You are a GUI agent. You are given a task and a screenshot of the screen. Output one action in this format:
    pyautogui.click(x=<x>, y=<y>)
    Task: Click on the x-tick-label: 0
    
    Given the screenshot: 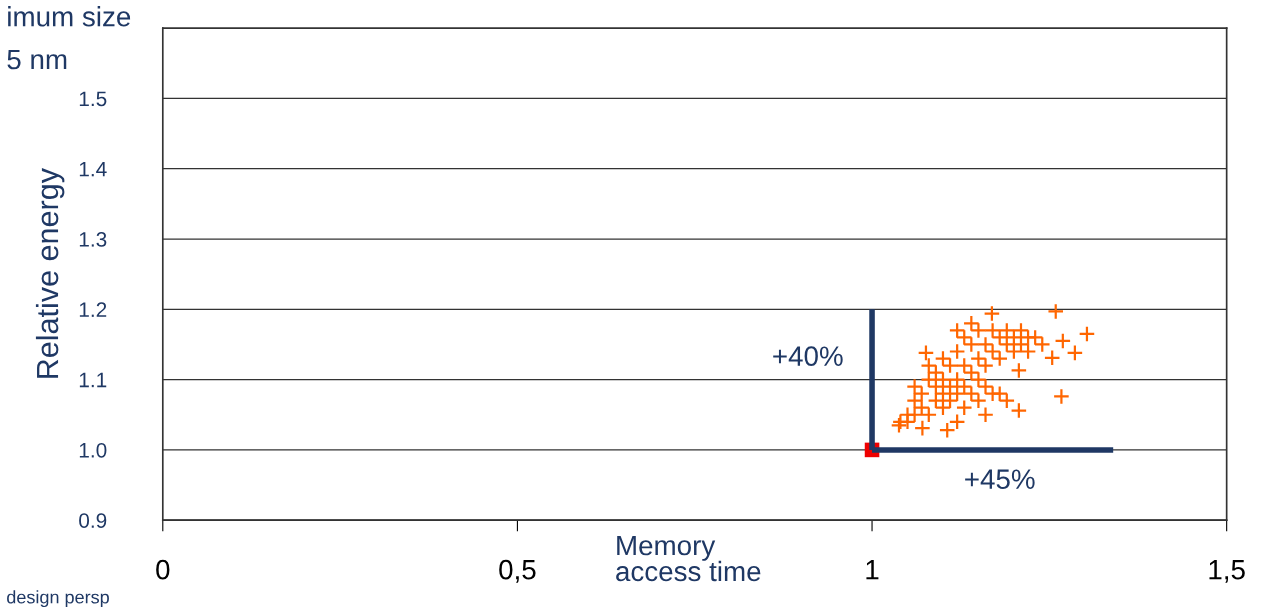 What is the action you would take?
    pyautogui.click(x=163, y=569)
    